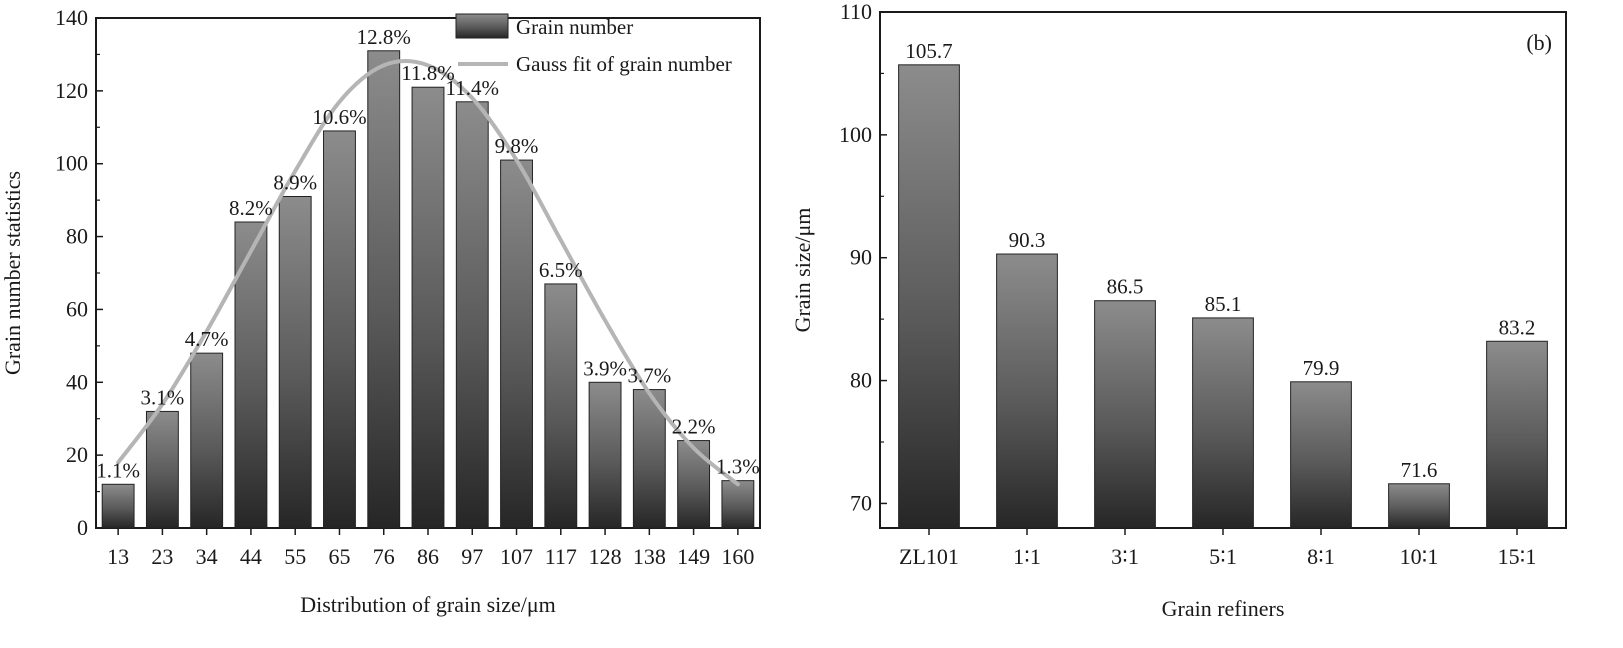 The height and width of the screenshot is (648, 1623). Describe the element at coordinates (802, 270) in the screenshot. I see `panel-b-y-axis-title: Grain size/μm` at that location.